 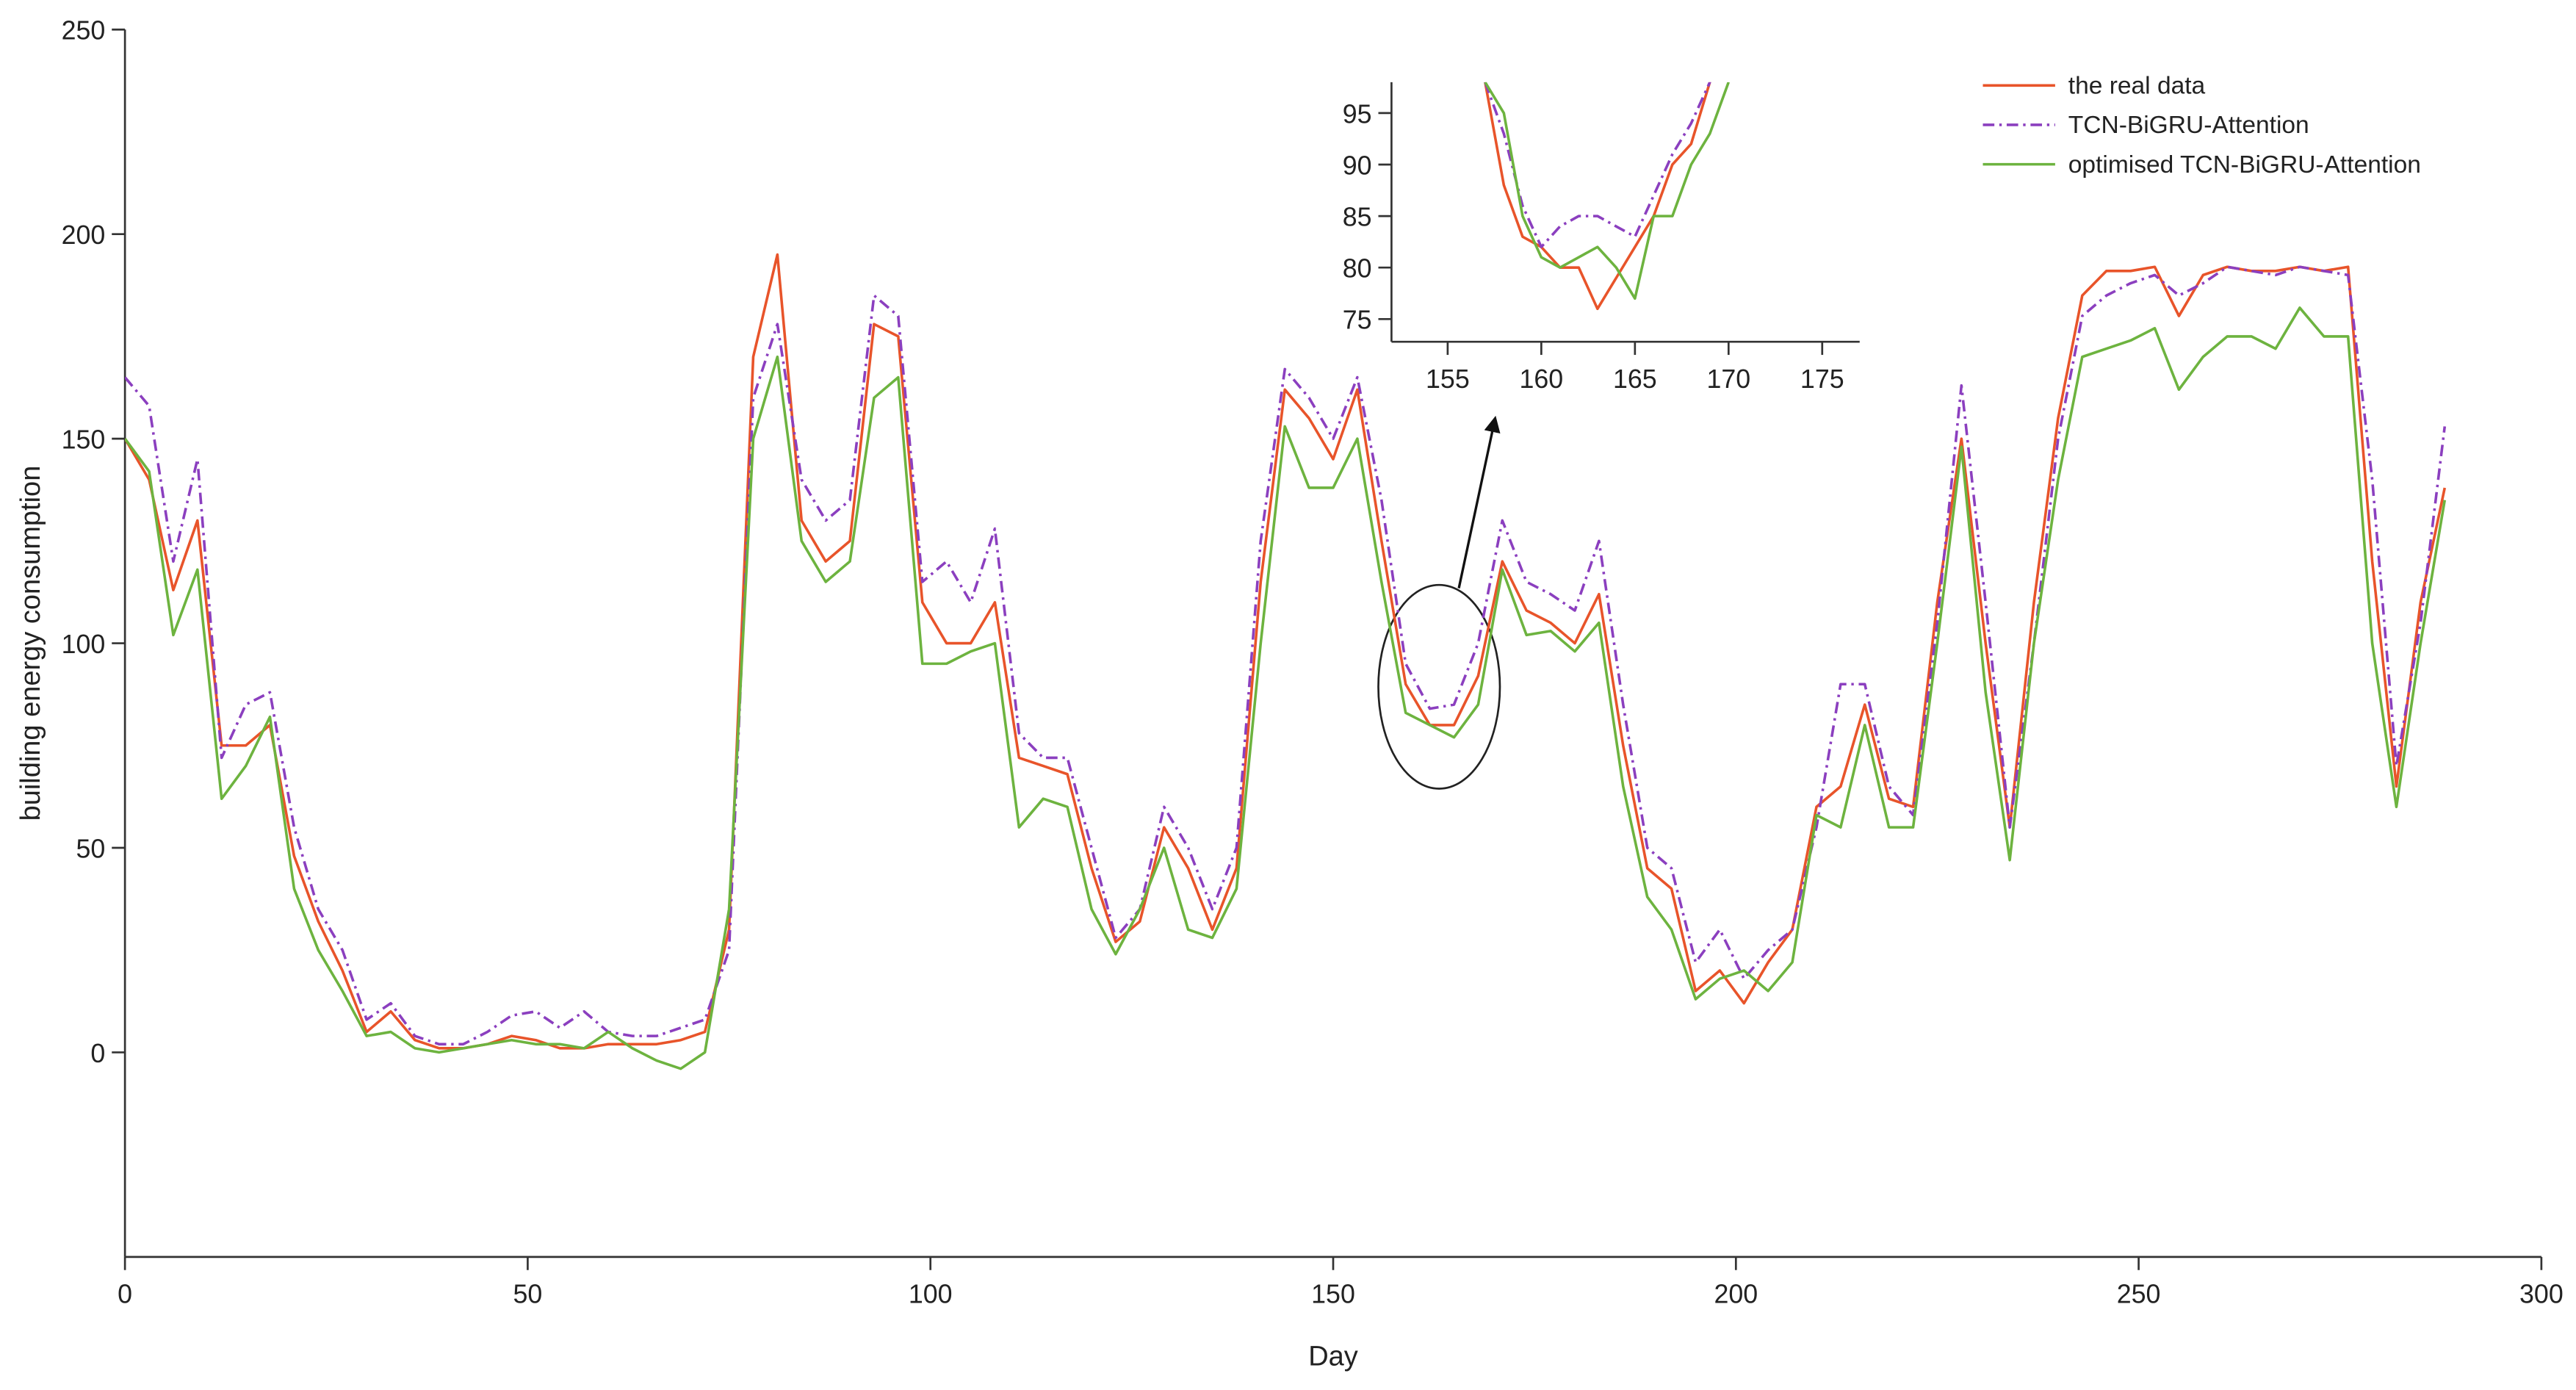 I want to click on y-tick-label: 0, so click(x=97, y=1054).